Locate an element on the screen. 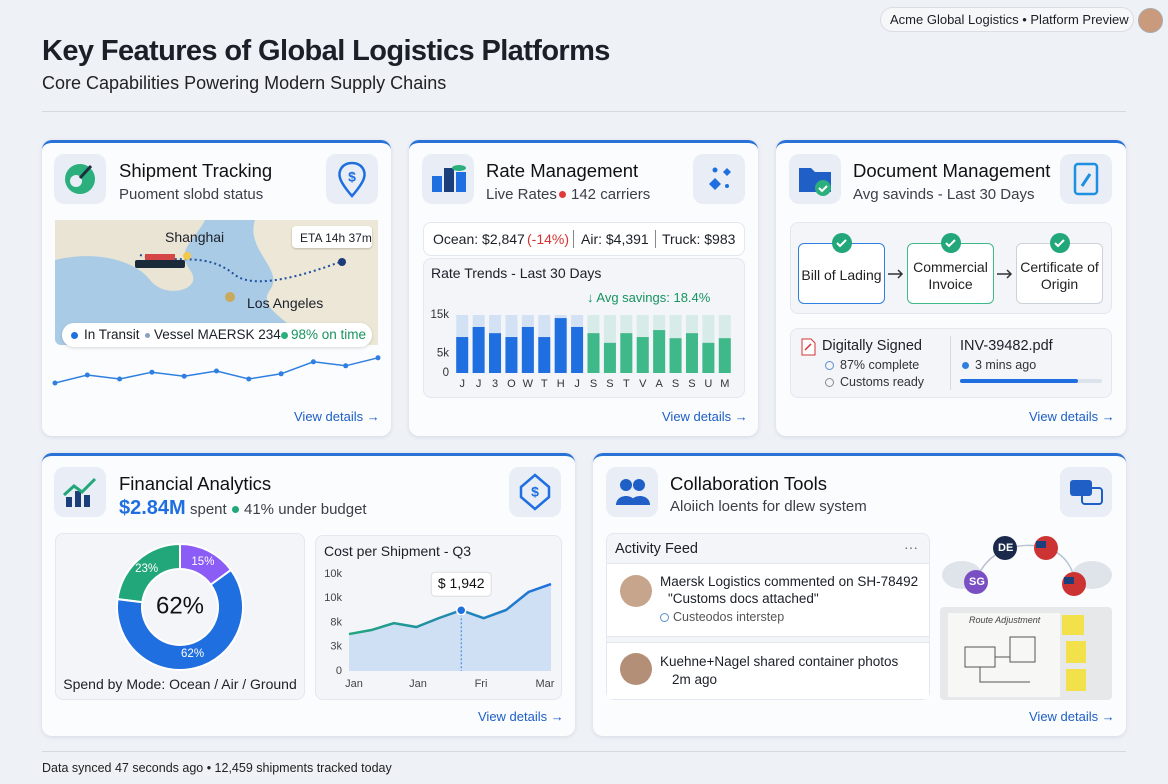 The width and height of the screenshot is (1168, 784). x-axis-label: Mar is located at coordinates (545, 684).